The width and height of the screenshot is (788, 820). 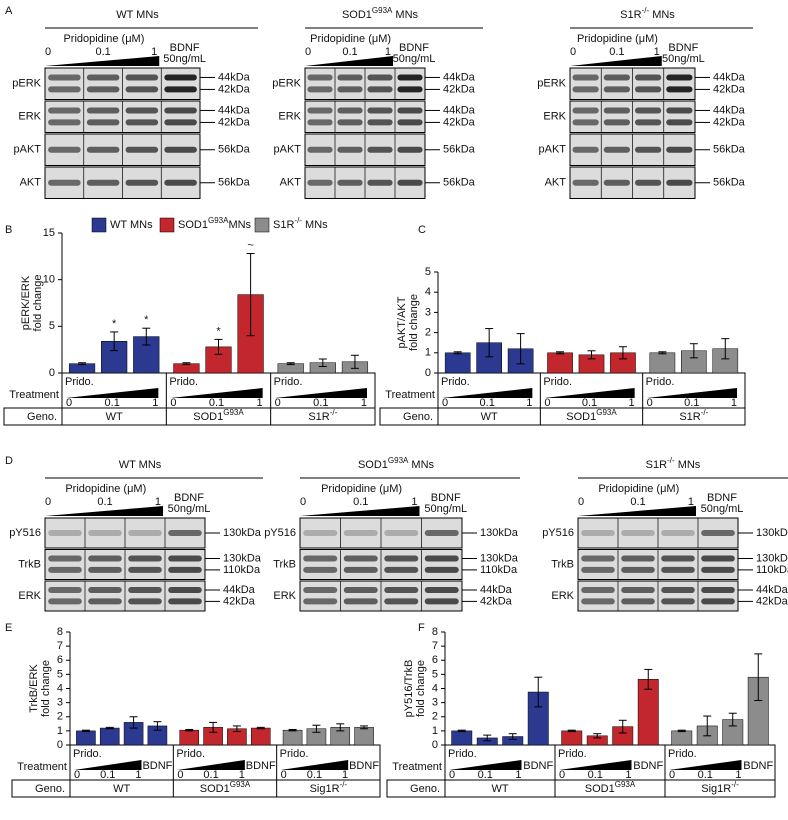 What do you see at coordinates (656, 465) in the screenshot?
I see `text-run: S1R` at bounding box center [656, 465].